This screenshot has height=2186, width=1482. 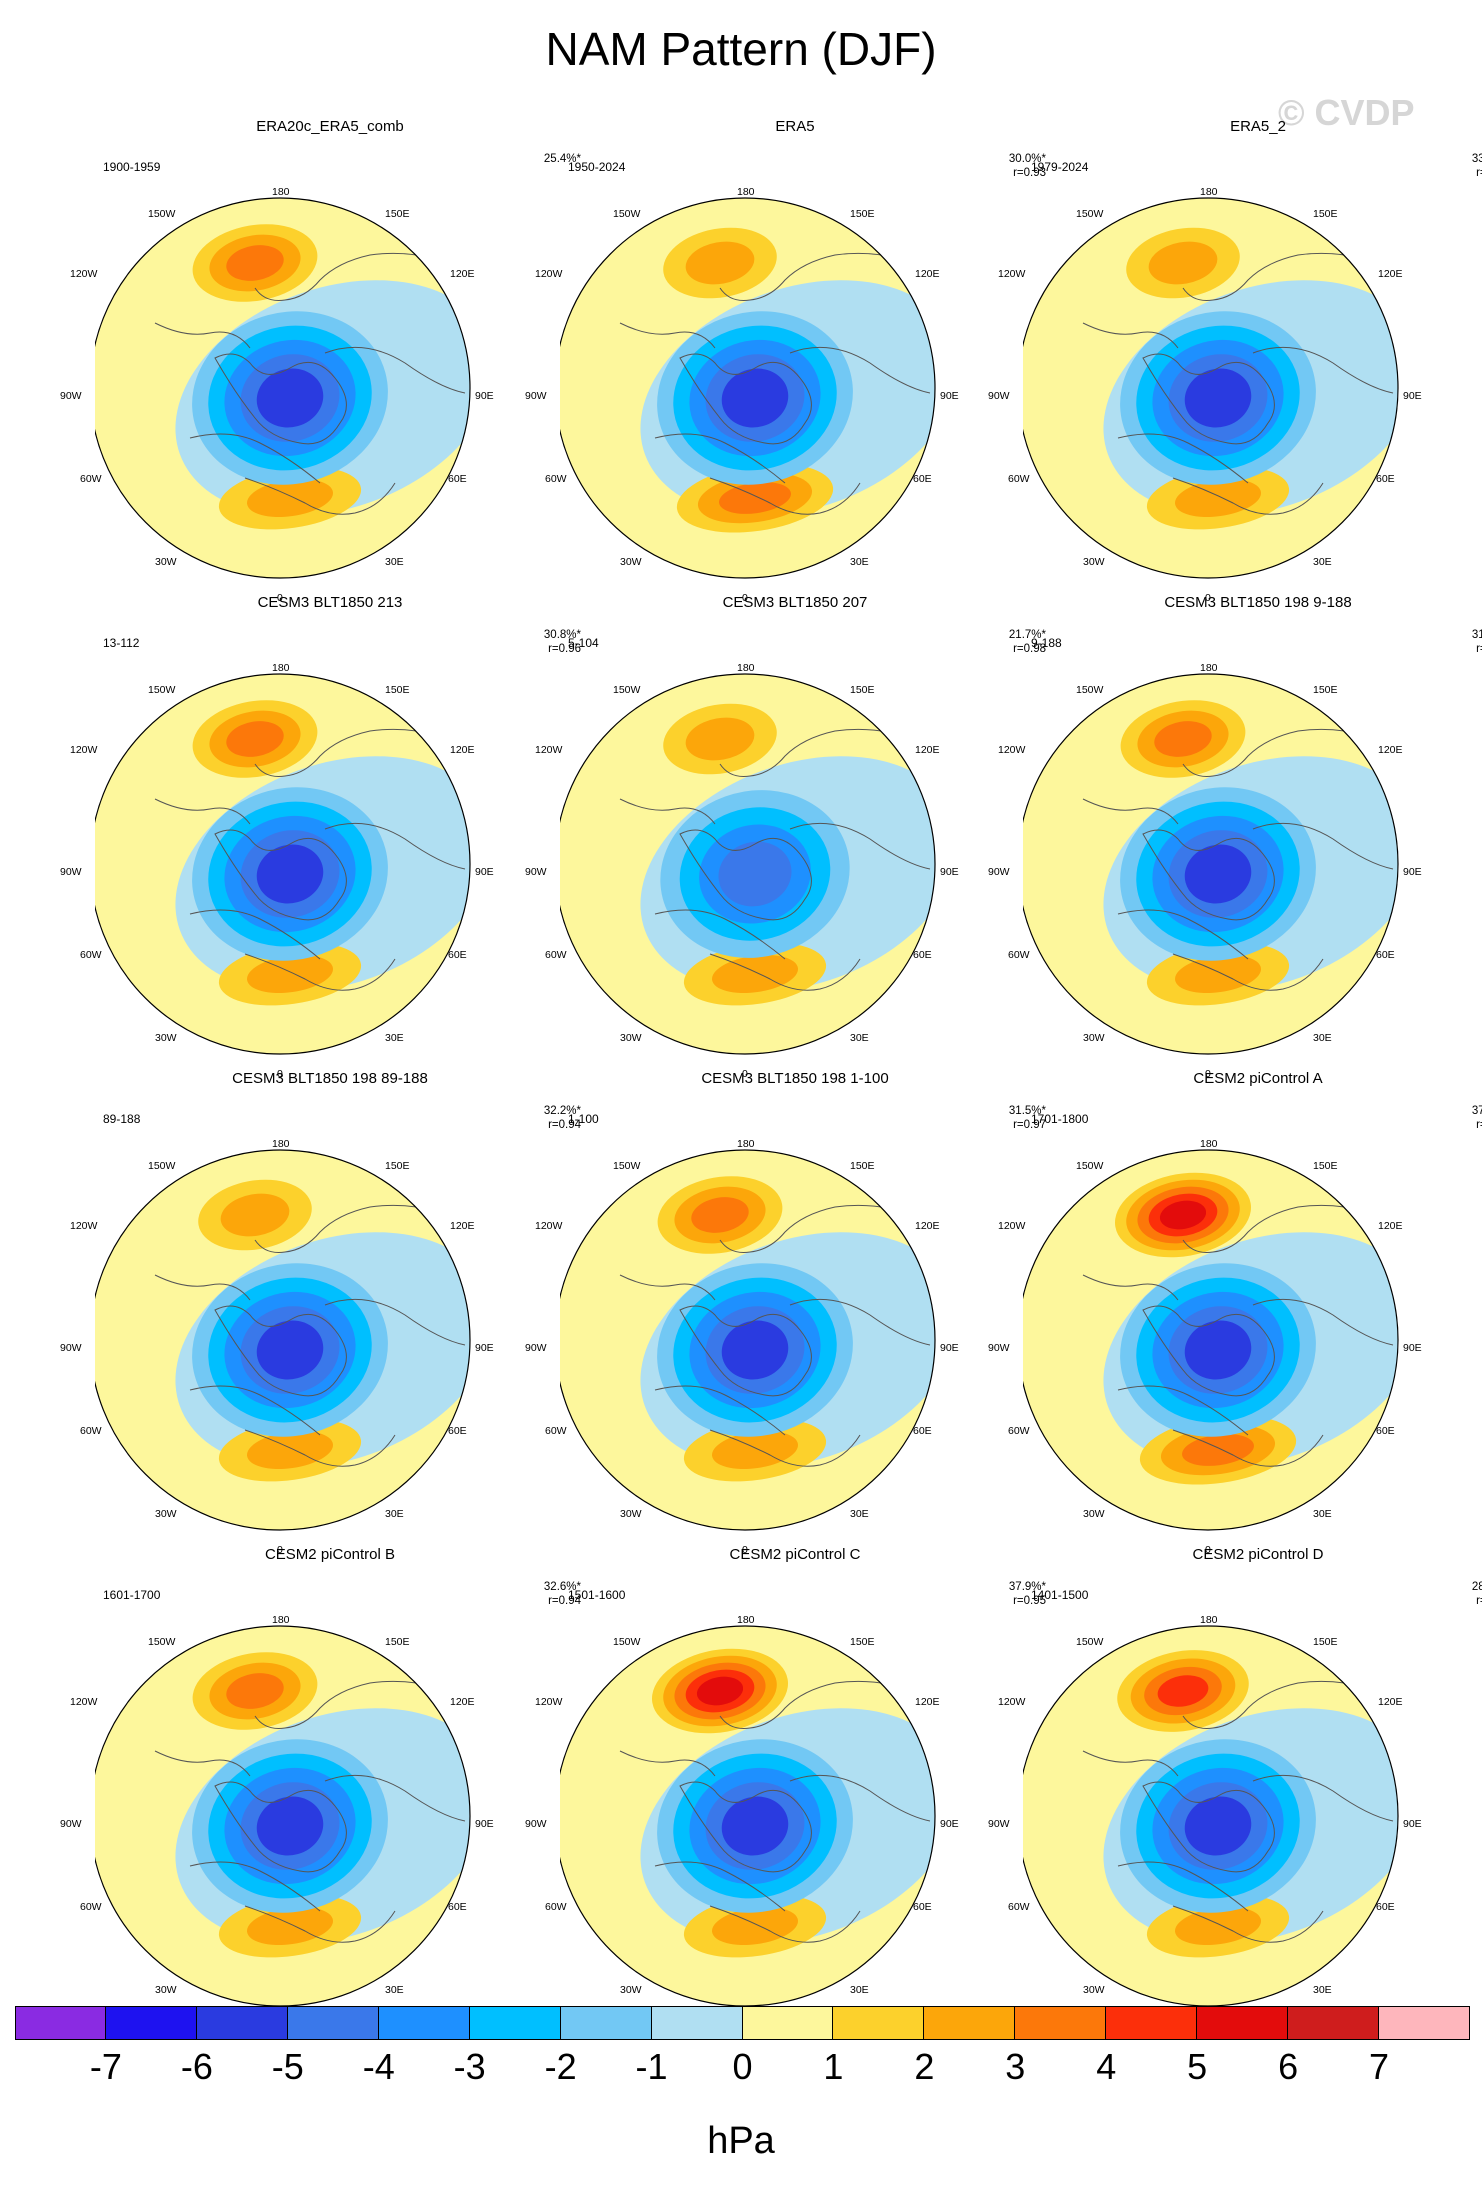 I want to click on colorbar-tick-label: -6, so click(x=196, y=2066).